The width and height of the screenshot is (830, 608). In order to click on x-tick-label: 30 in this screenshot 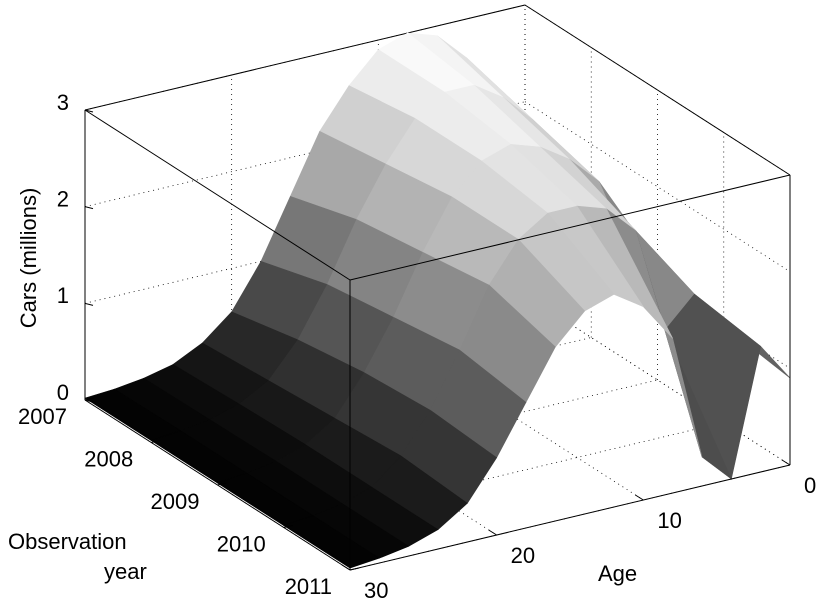, I will do `click(376, 590)`.